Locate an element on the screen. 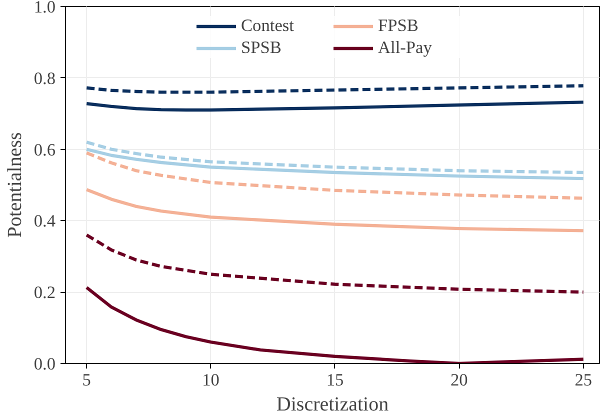 The width and height of the screenshot is (603, 418). x-axis-title: Discretization is located at coordinates (332, 405).